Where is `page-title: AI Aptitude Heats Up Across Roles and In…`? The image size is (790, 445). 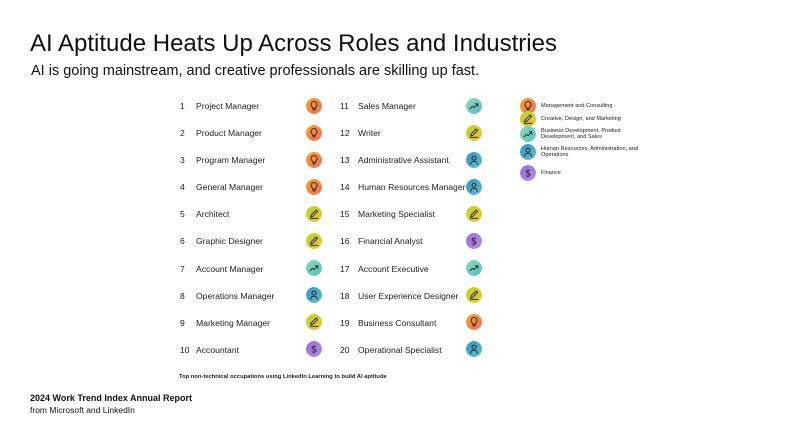 page-title: AI Aptitude Heats Up Across Roles and In… is located at coordinates (293, 43).